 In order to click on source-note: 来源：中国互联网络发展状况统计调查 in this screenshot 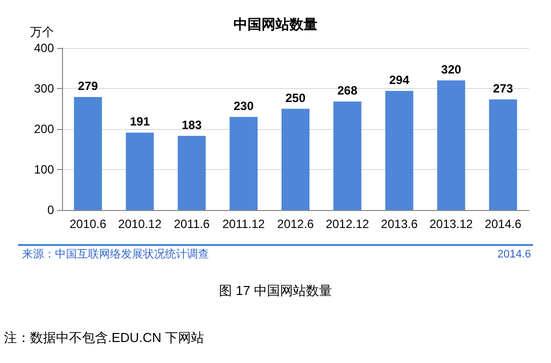, I will do `click(115, 254)`.